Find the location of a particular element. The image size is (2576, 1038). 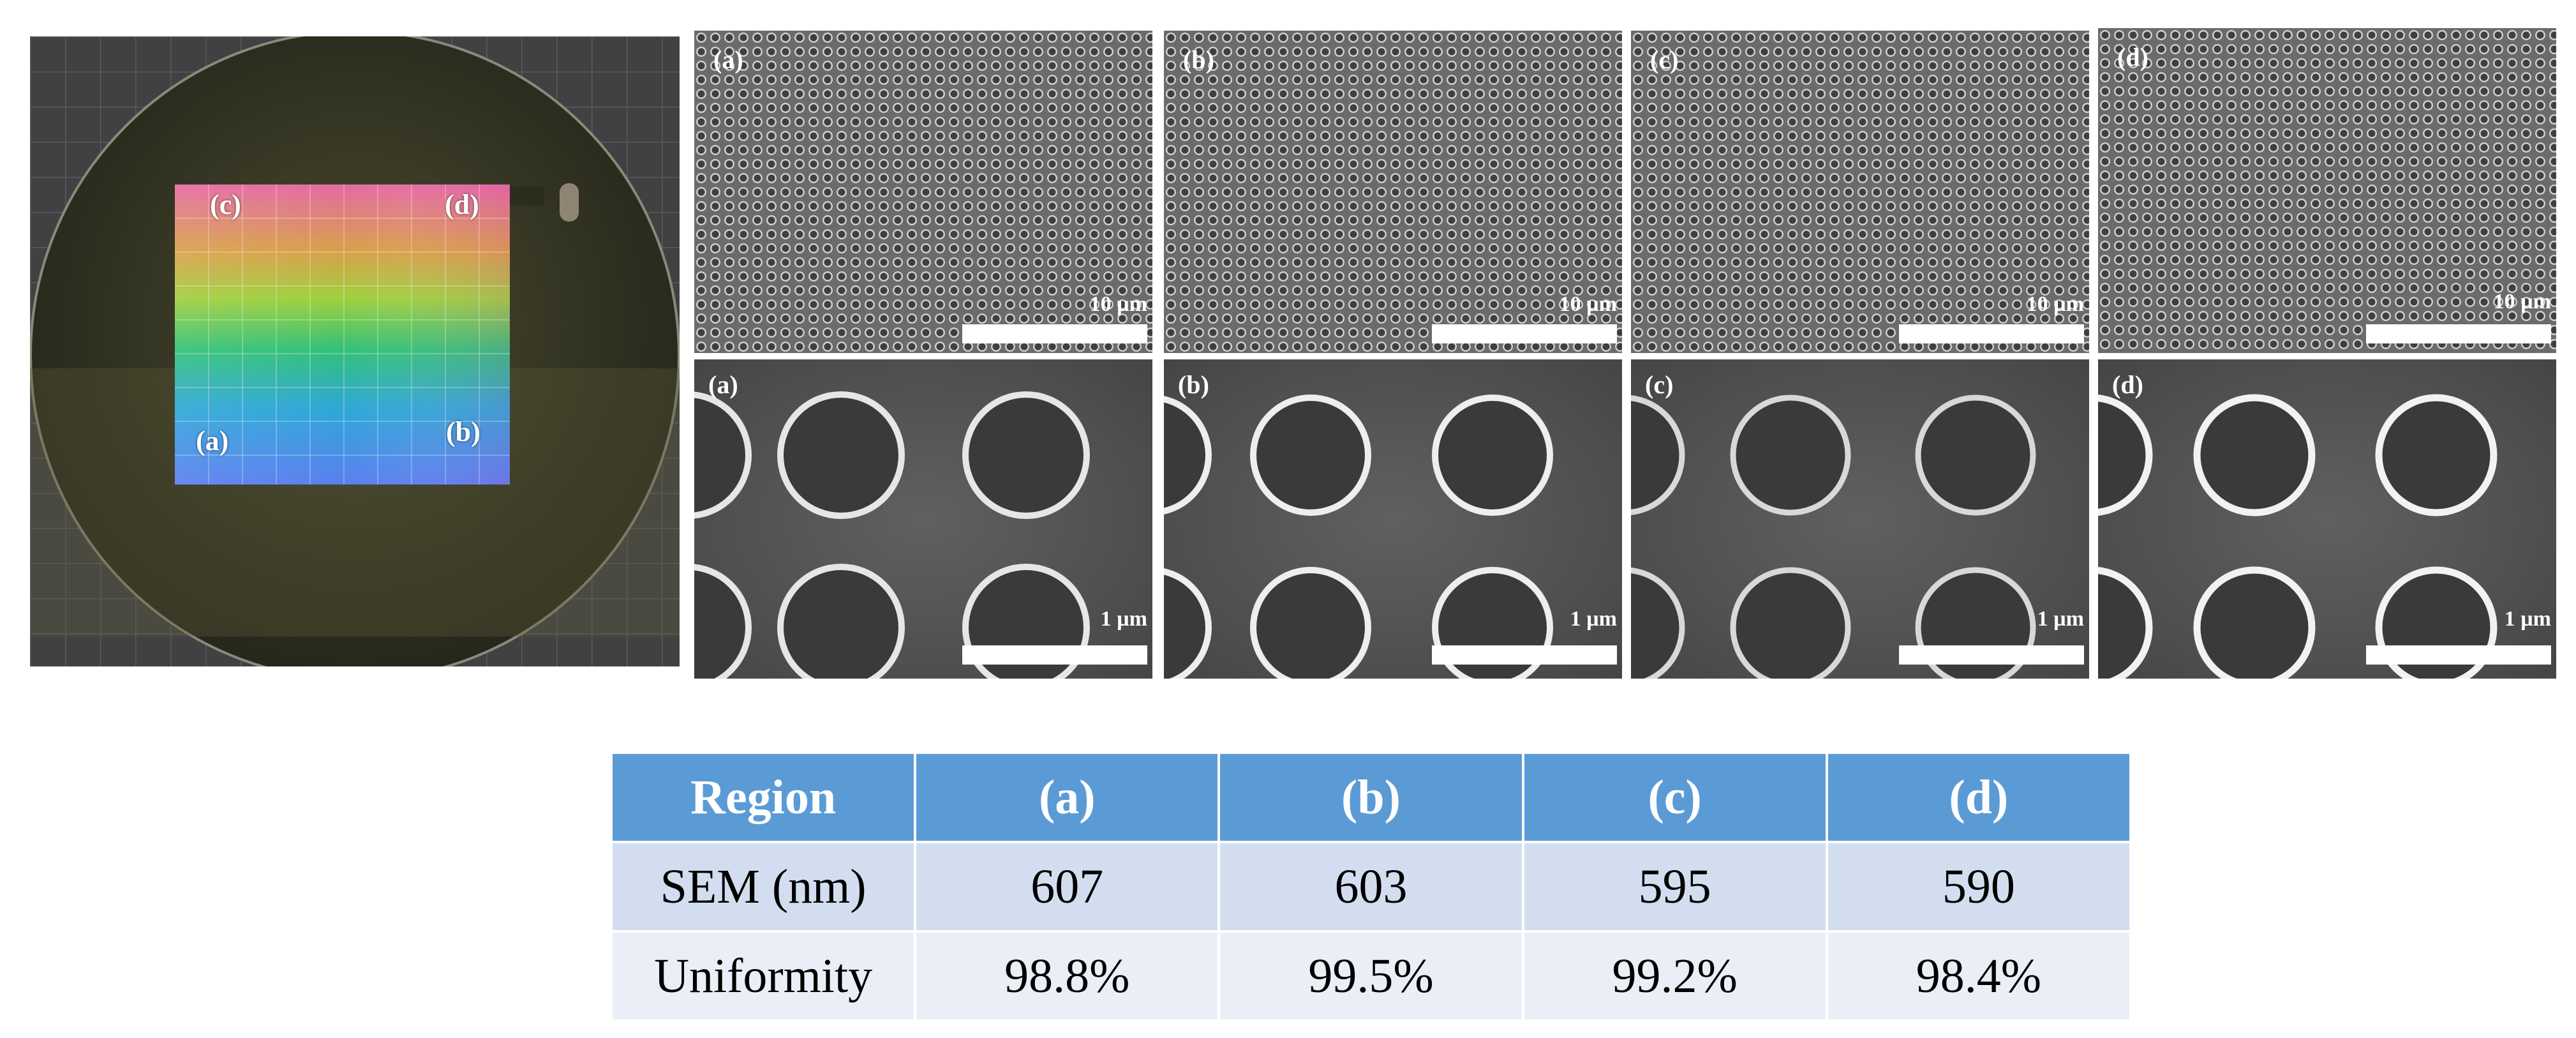

header-cell-c: (c) is located at coordinates (1674, 797).